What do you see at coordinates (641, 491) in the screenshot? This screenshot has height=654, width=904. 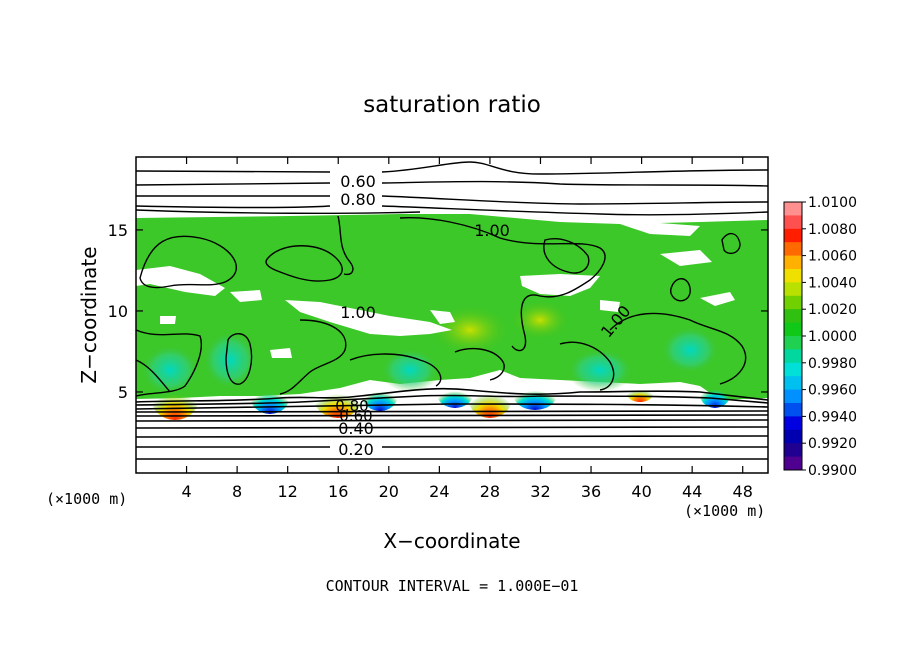 I see `x-tick-label: 40` at bounding box center [641, 491].